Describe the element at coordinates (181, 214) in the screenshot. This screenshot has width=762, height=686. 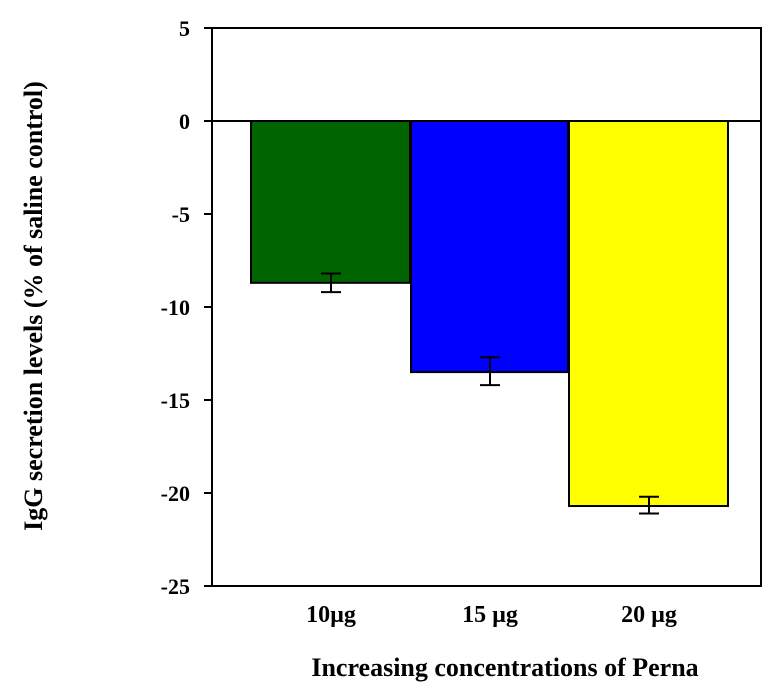
I see `y-tick-label-2: -5` at that location.